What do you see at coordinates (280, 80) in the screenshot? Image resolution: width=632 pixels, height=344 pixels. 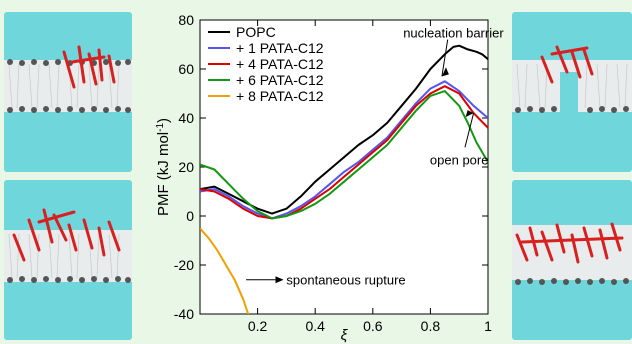 I see `legend-label: + 6 PATA-C12` at bounding box center [280, 80].